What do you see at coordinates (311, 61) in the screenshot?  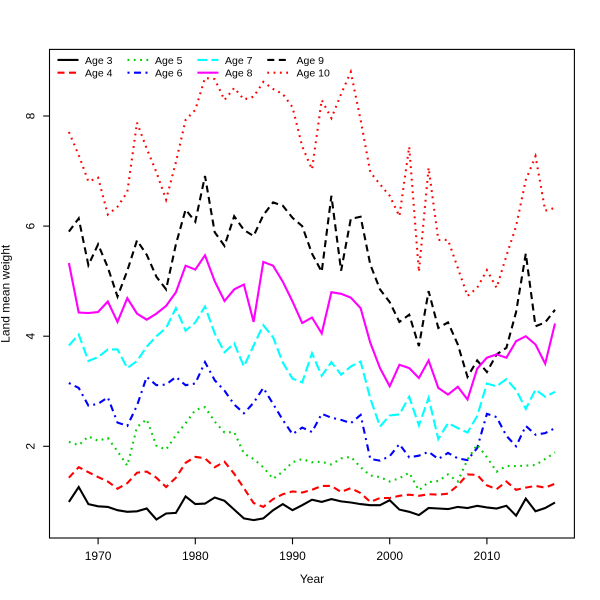 I see `svg-text: Age 9` at bounding box center [311, 61].